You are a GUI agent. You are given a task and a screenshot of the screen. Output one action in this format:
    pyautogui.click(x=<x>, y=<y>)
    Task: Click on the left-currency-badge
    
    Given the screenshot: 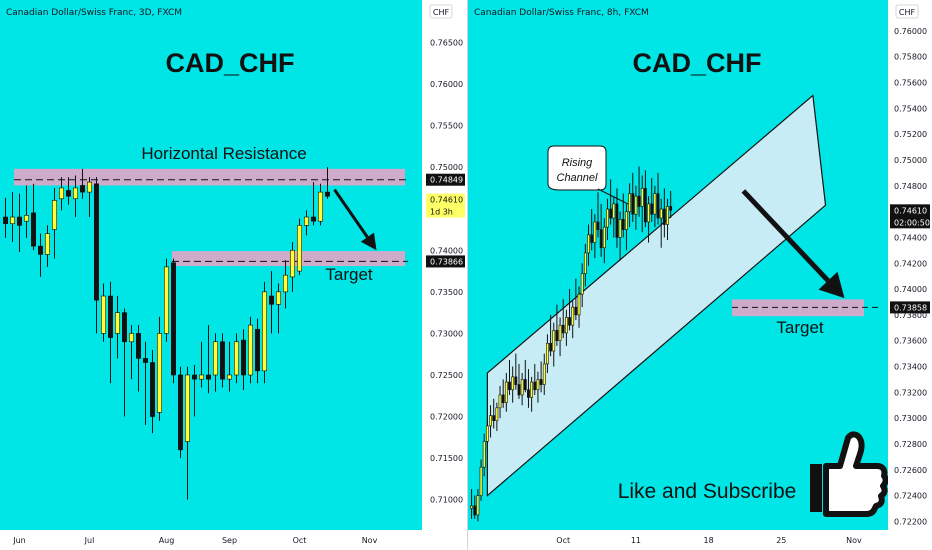 What is the action you would take?
    pyautogui.click(x=441, y=11)
    